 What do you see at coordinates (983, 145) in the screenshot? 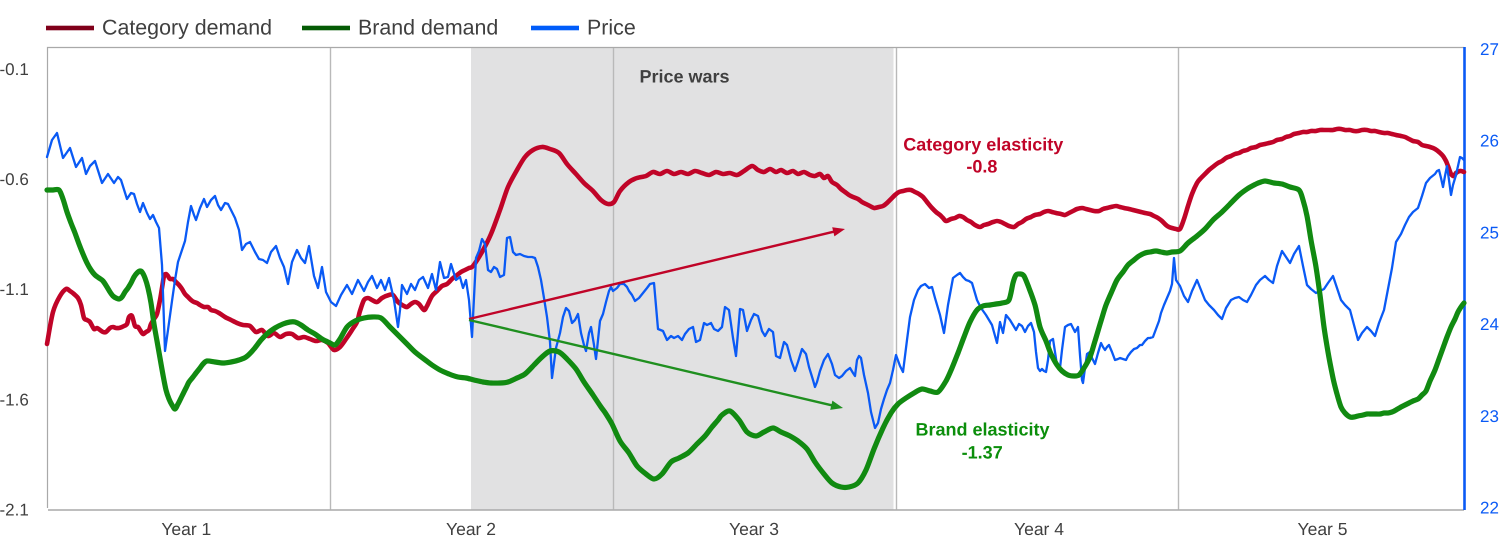
I see `svg-text: Category elasticity` at bounding box center [983, 145].